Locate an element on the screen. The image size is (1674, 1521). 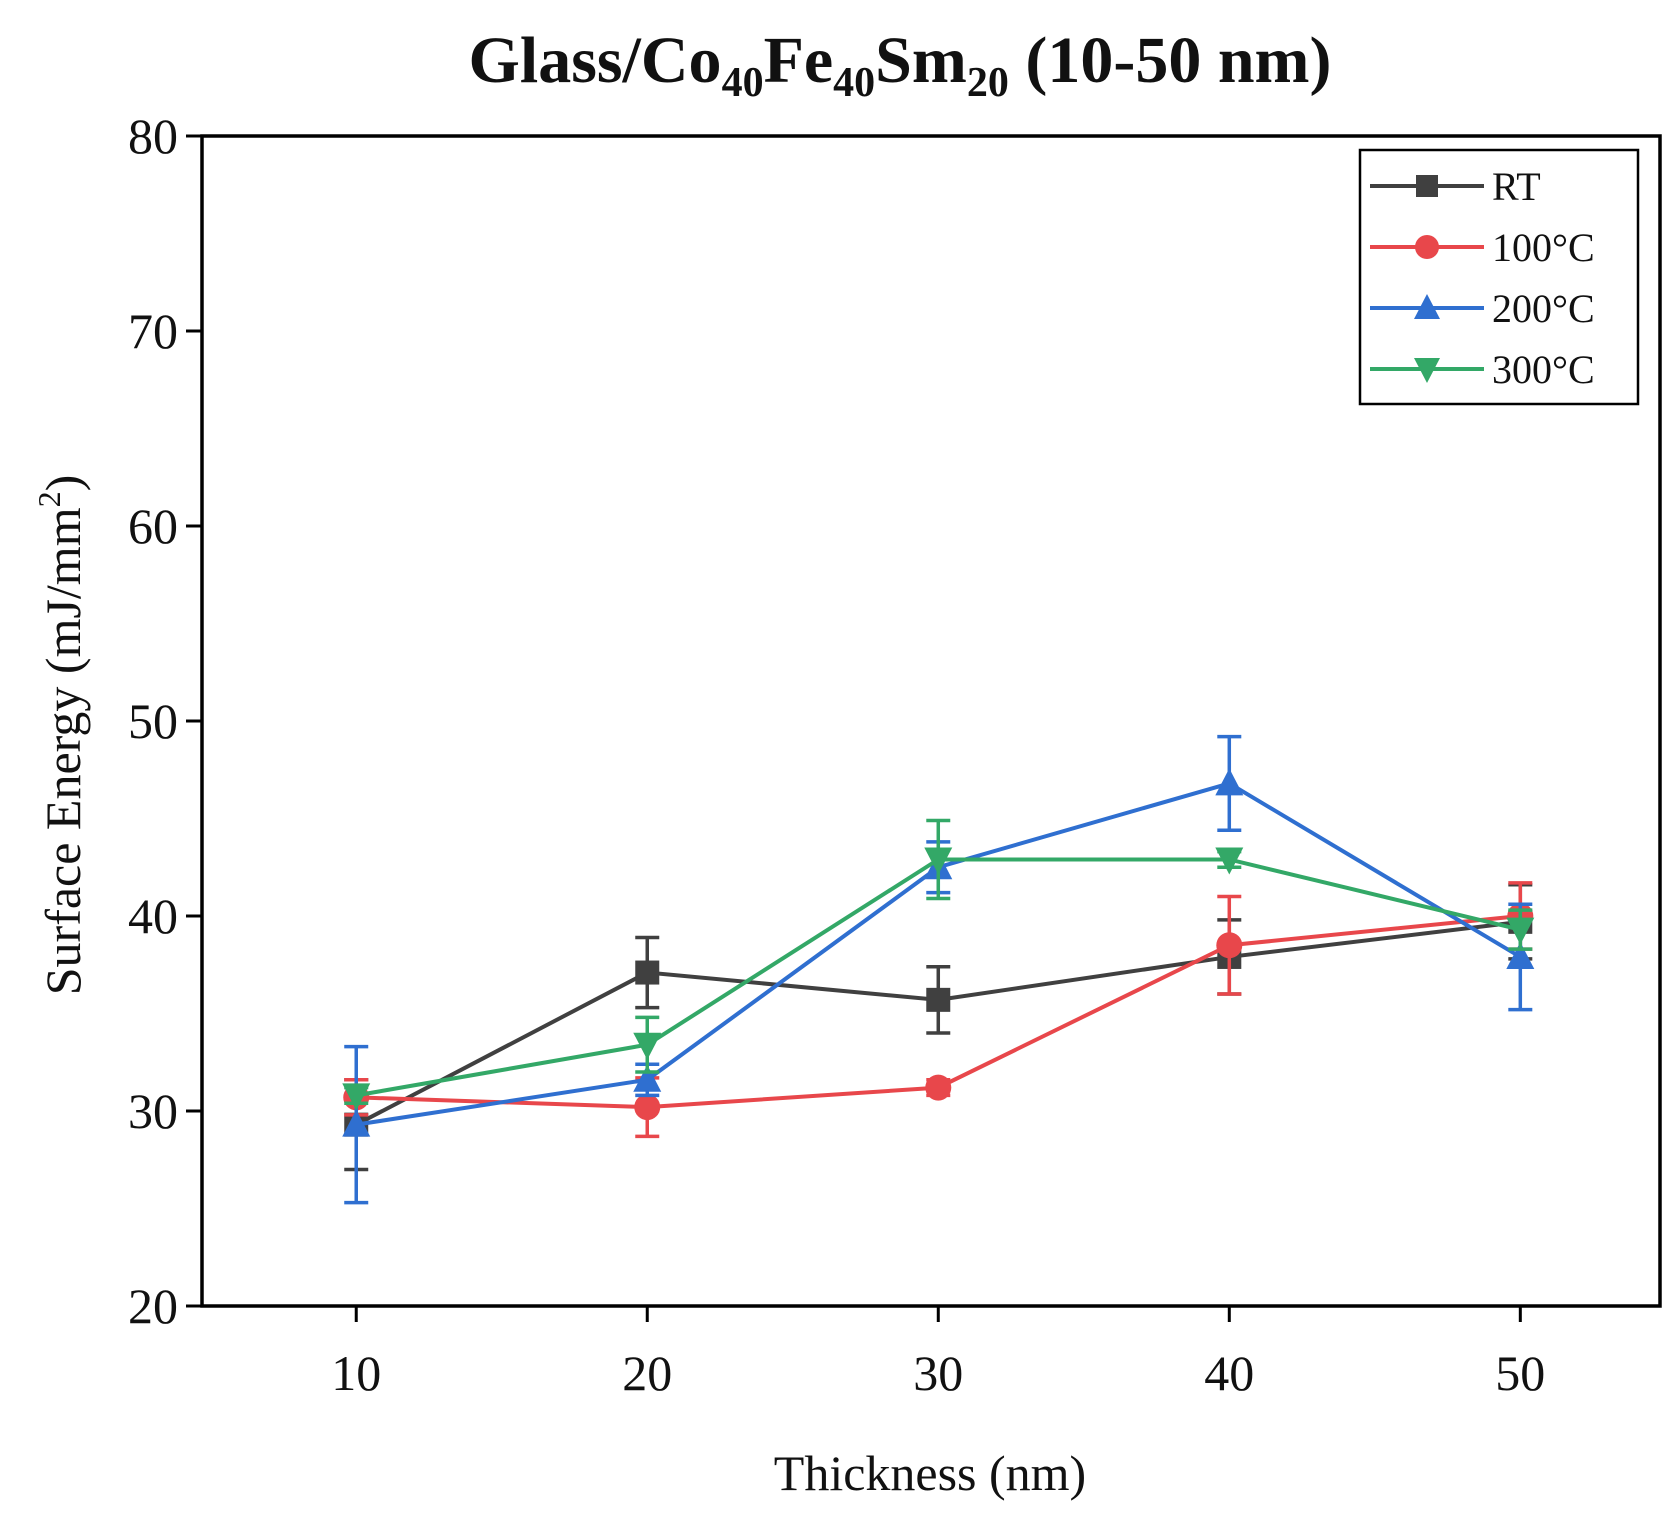
y-tick-label: 70 is located at coordinates (153, 331).